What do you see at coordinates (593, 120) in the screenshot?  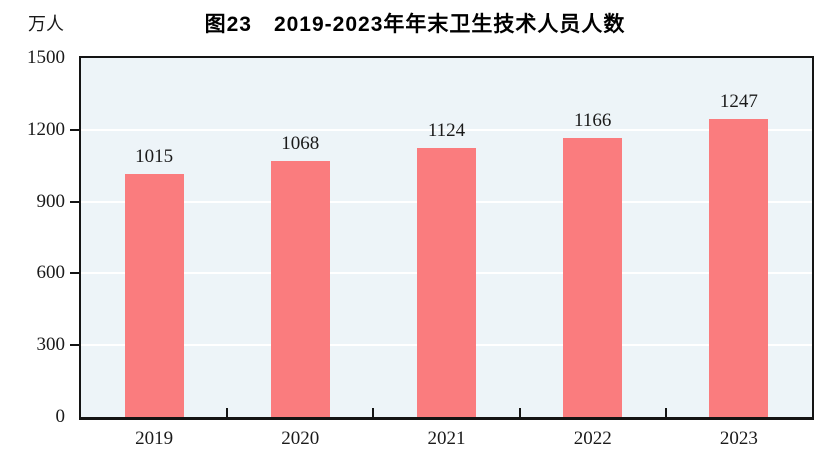 I see `bar-value-label: 1166` at bounding box center [593, 120].